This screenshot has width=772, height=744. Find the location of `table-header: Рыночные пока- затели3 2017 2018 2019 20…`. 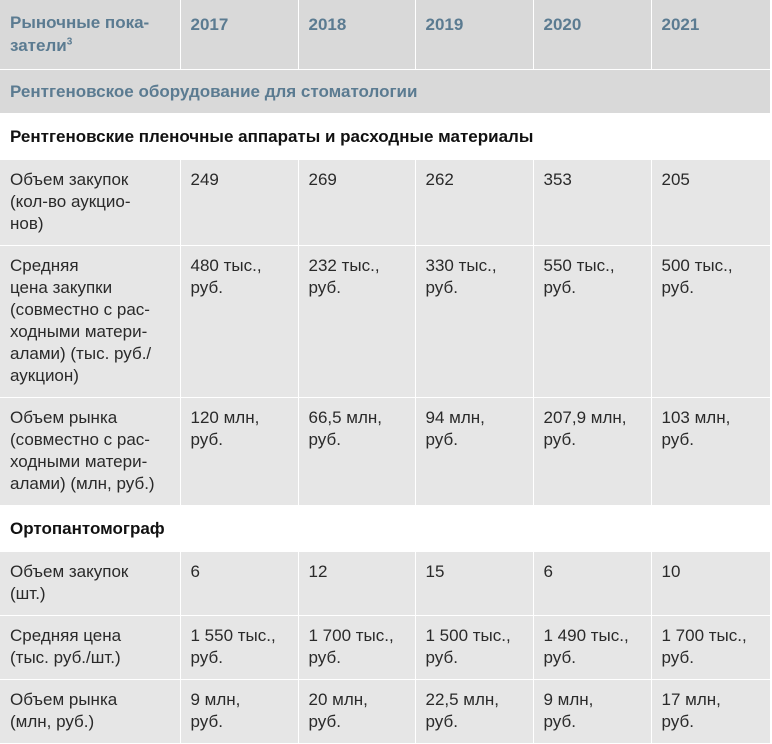

table-header: Рыночные пока- затели3 2017 2018 2019 20… is located at coordinates (385, 35).